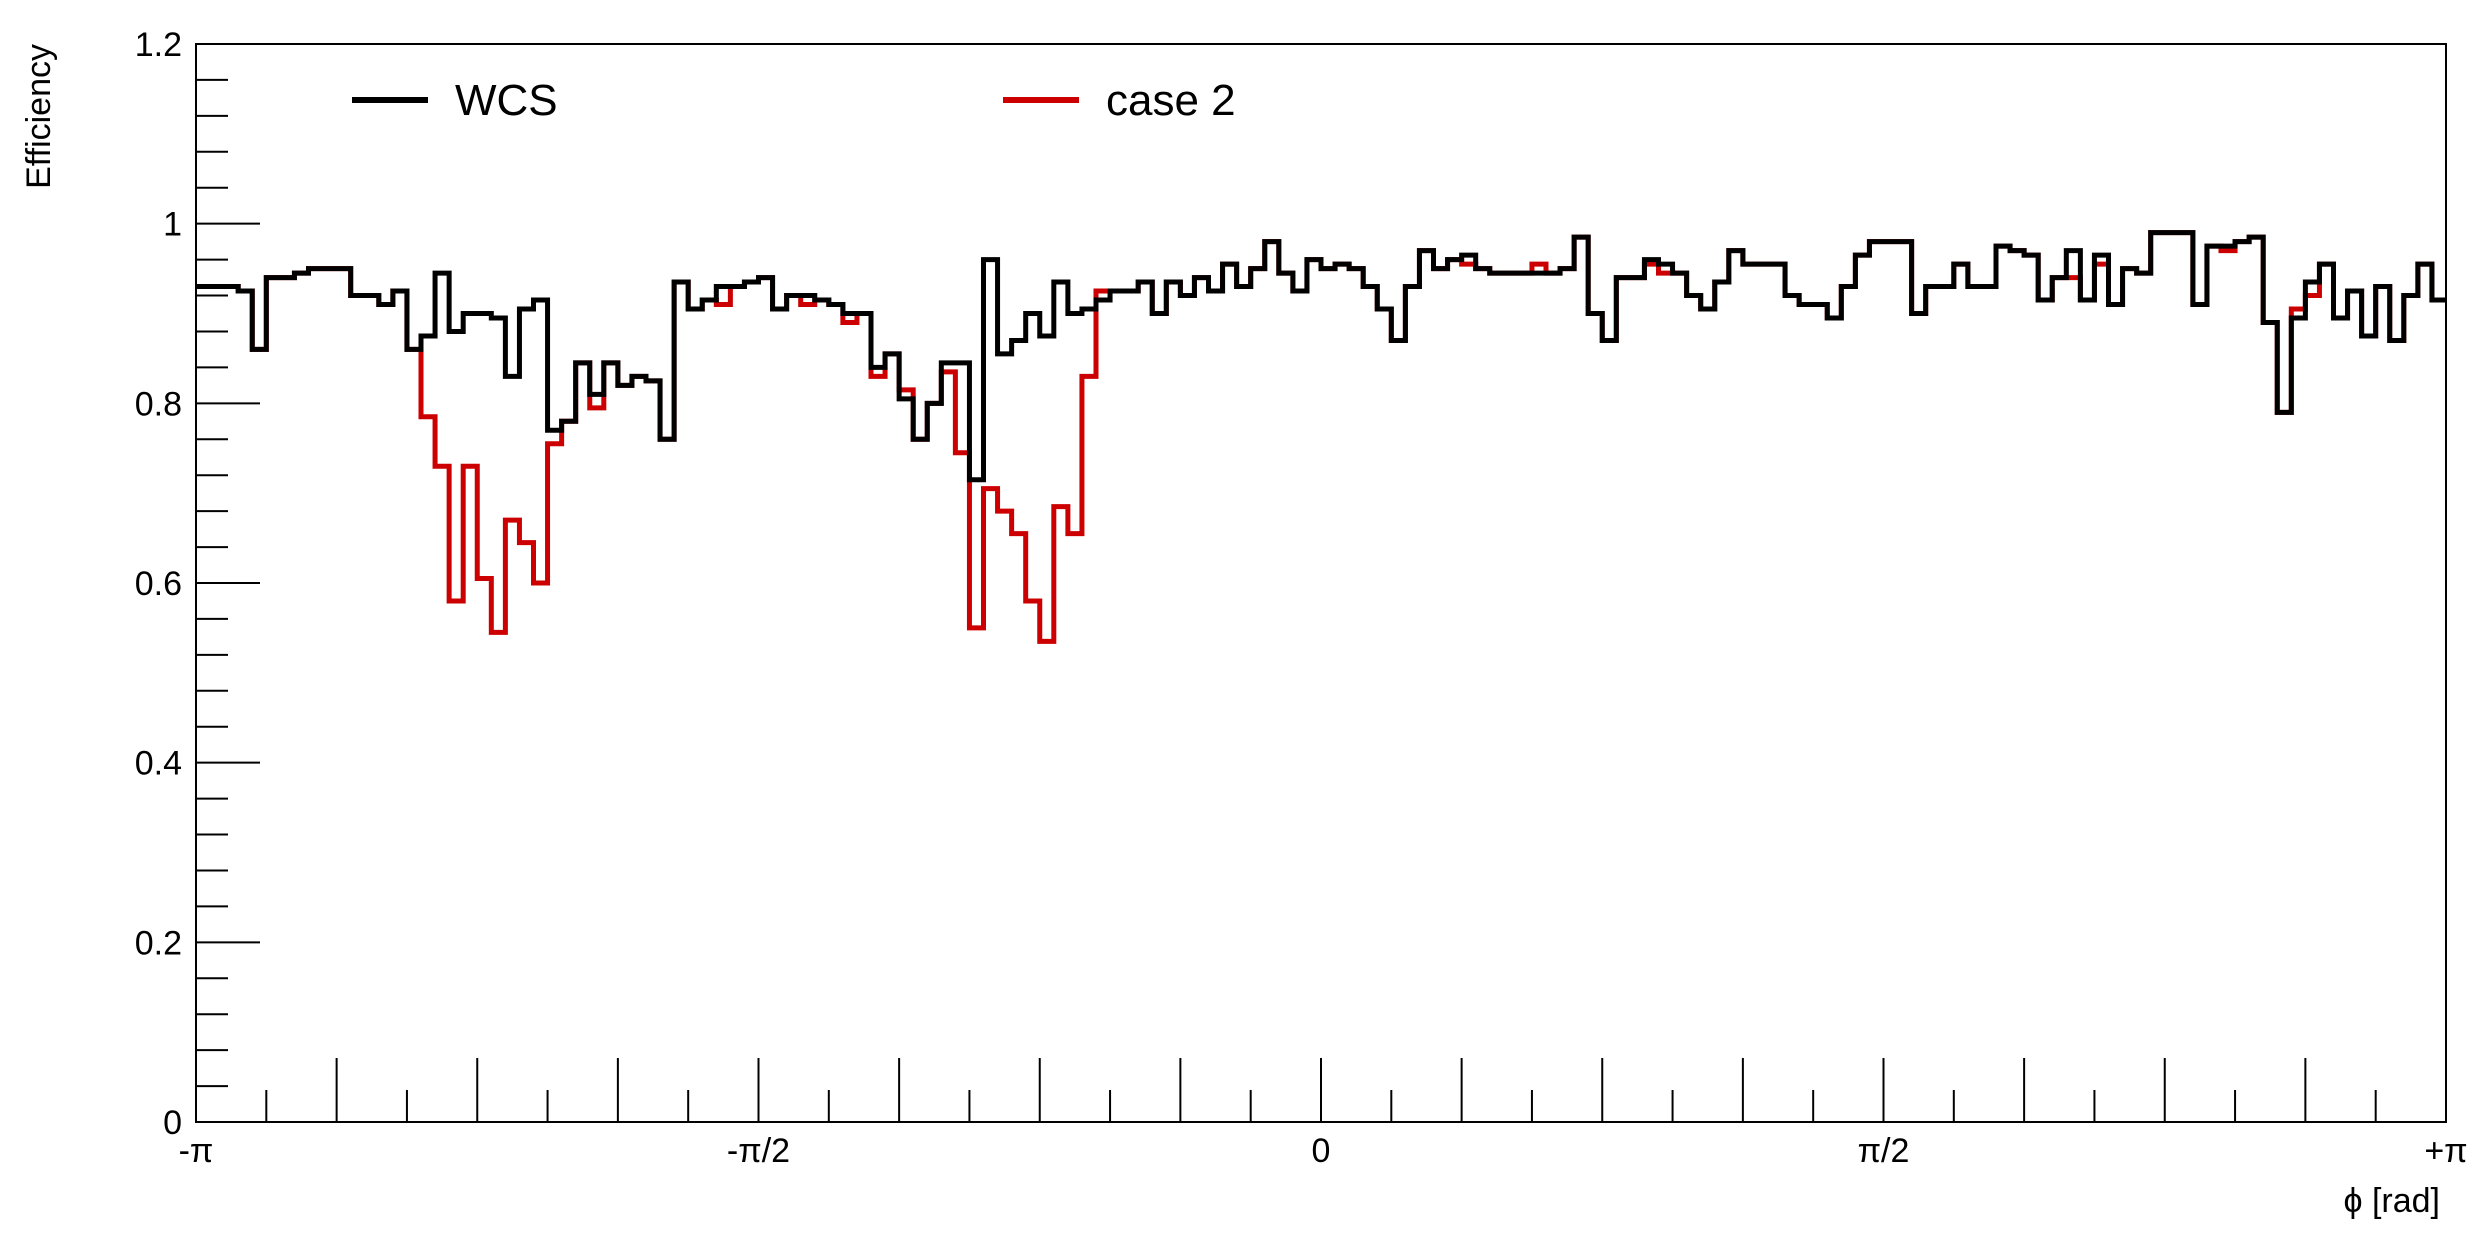  Describe the element at coordinates (758, 1151) in the screenshot. I see `x-tick-label: -π/2` at that location.